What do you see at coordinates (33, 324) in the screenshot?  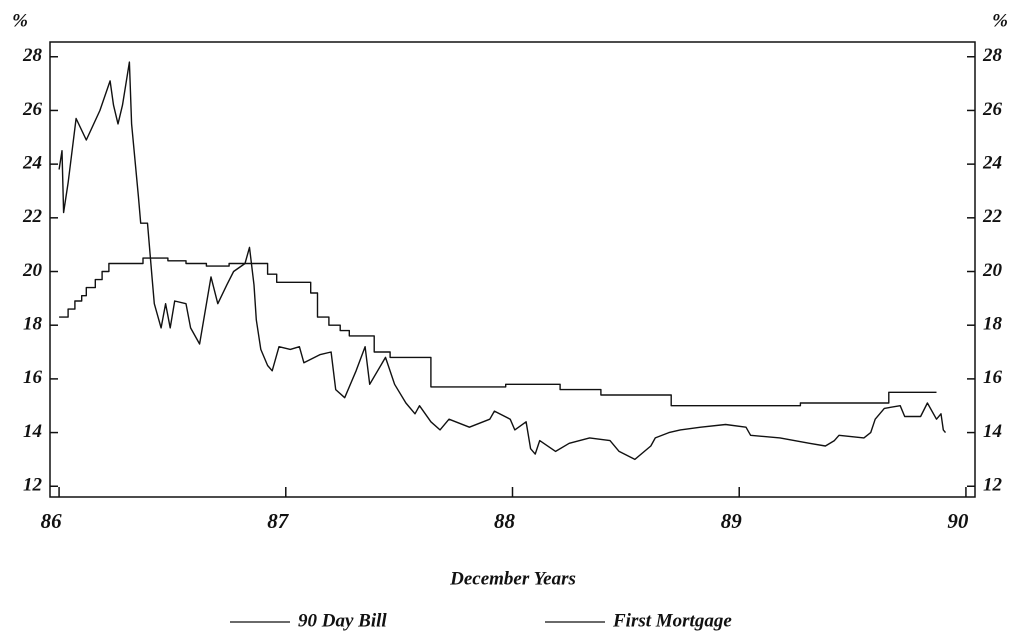 I see `y-tick-label: 18` at bounding box center [33, 324].